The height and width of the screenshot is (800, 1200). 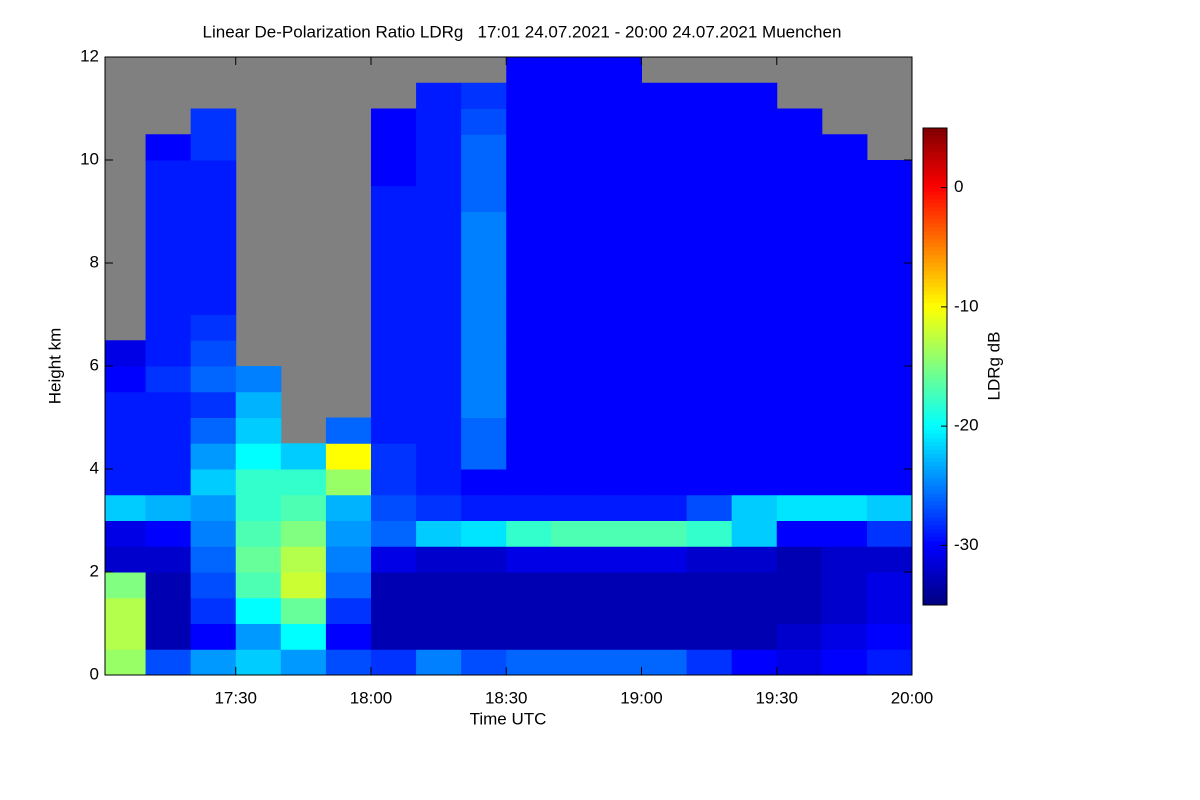 I want to click on x-tick-label: 19:30, so click(x=776, y=697).